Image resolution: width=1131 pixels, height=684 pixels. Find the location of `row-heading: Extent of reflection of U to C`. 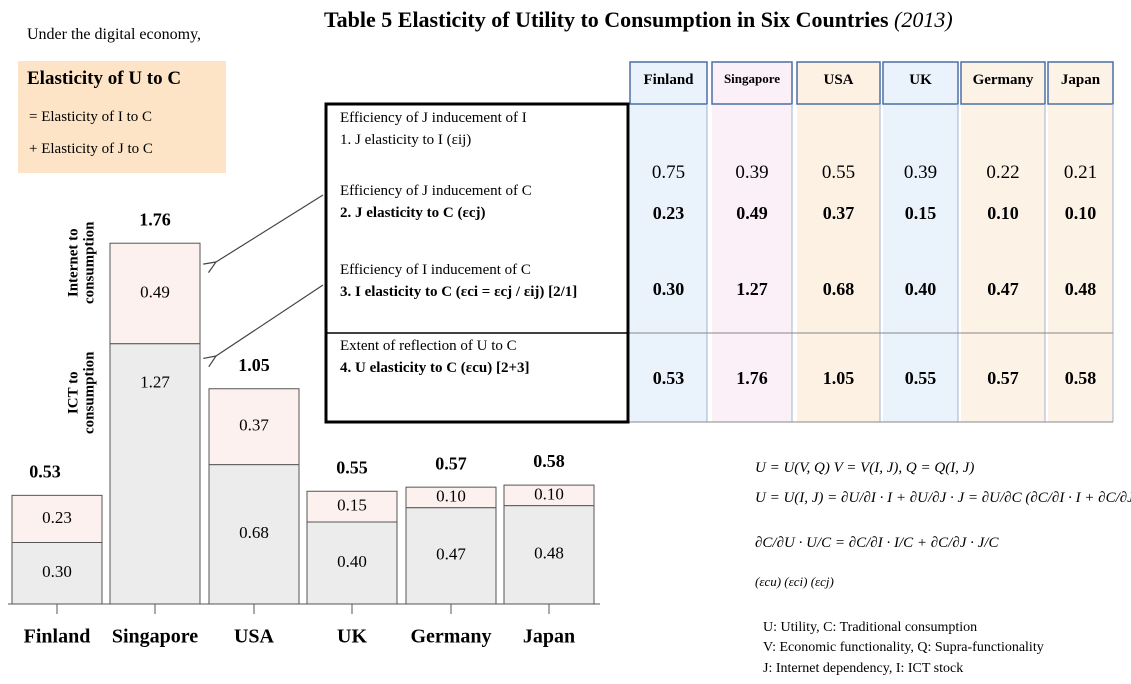

row-heading: Extent of reflection of U to C is located at coordinates (428, 346).